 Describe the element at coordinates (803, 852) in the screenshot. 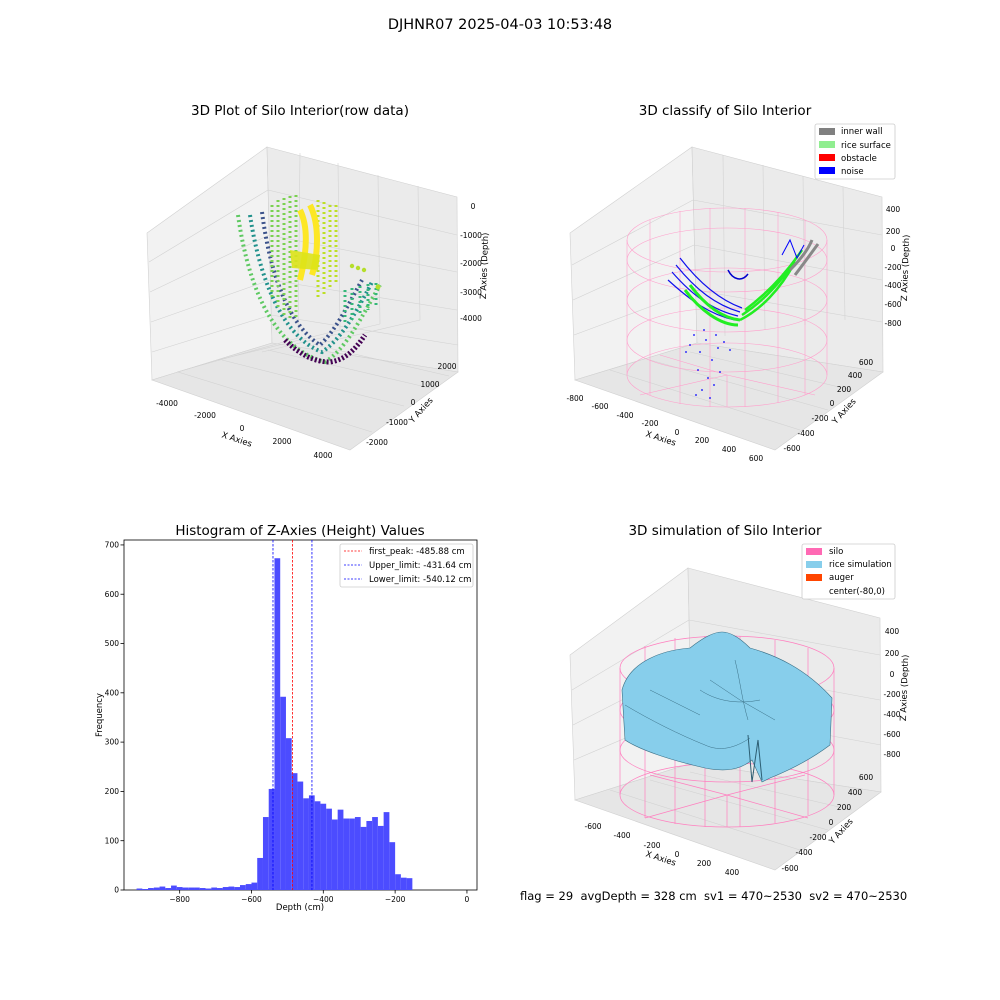

I see `sim-y-tick: -400` at that location.